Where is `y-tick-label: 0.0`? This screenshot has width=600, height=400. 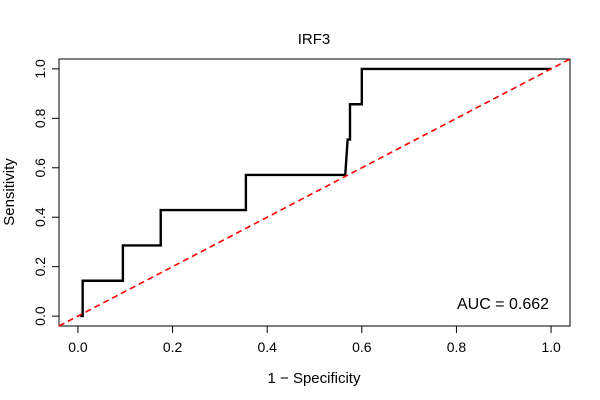 y-tick-label: 0.0 is located at coordinates (40, 316).